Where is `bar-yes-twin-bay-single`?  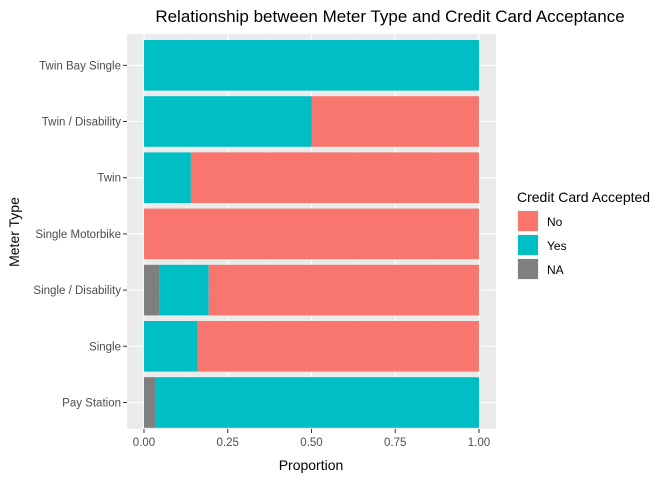 bar-yes-twin-bay-single is located at coordinates (311, 65).